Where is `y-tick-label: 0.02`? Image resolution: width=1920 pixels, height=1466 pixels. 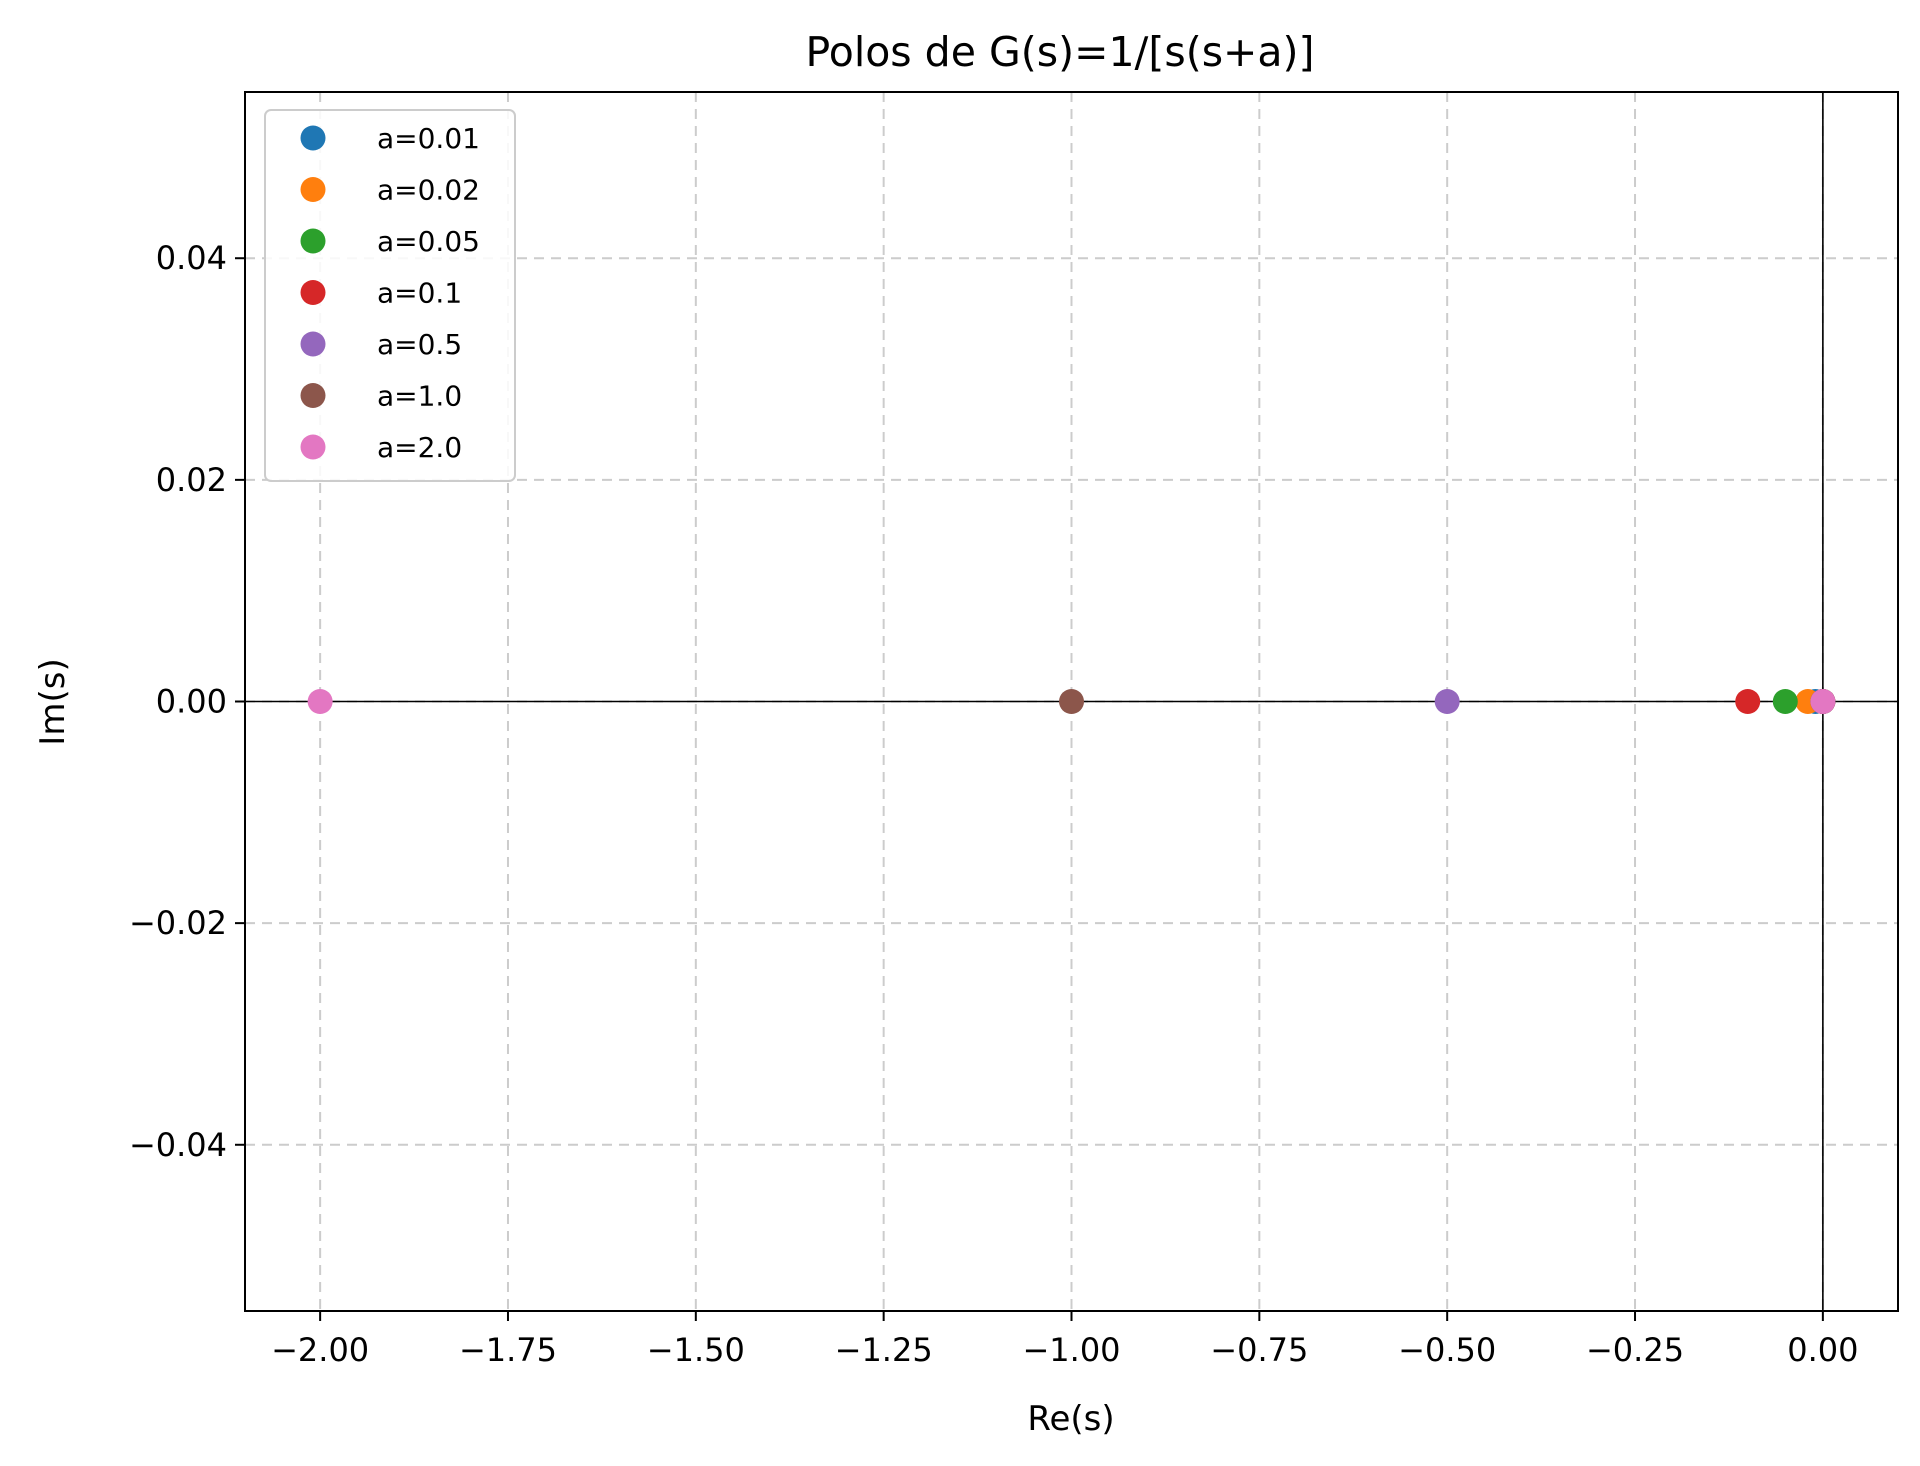
y-tick-label: 0.02 is located at coordinates (191, 480).